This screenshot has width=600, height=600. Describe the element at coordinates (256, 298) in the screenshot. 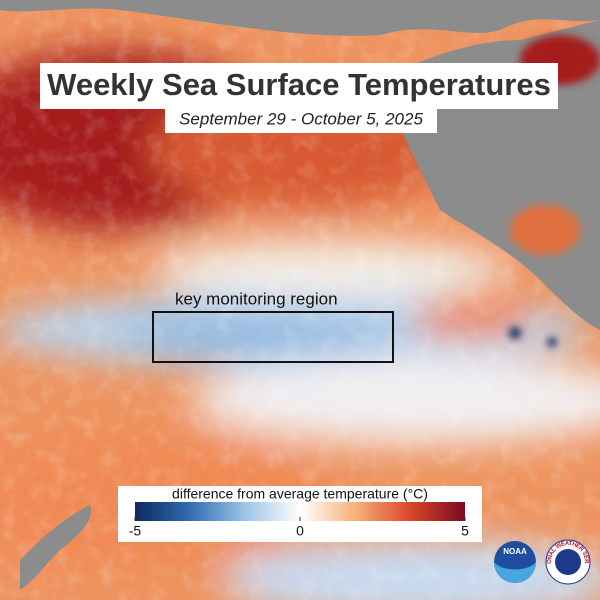

I see `annotation: key monitoring region` at that location.